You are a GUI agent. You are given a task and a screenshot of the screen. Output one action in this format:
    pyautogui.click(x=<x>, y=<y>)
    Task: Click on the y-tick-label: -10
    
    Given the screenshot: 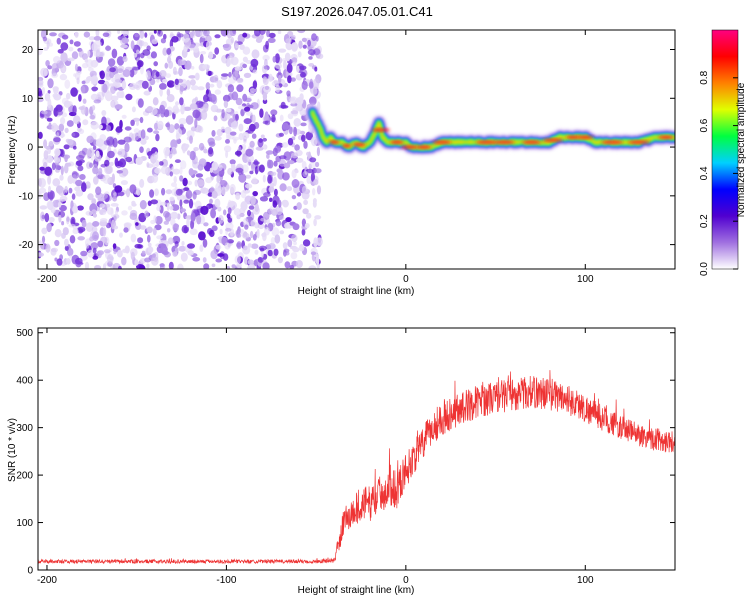 What is the action you would take?
    pyautogui.click(x=26, y=196)
    